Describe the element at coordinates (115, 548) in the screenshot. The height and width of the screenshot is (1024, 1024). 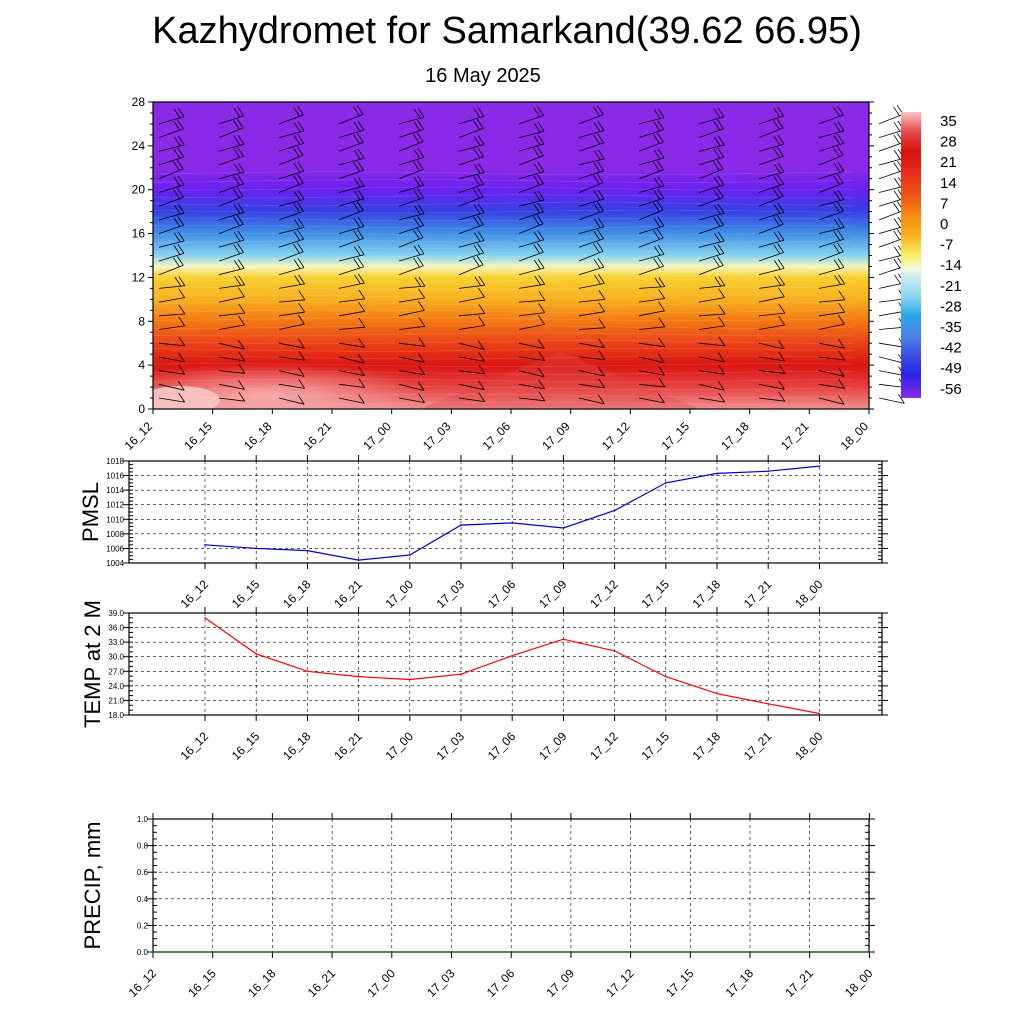
I see `y-tick-label: 1006` at that location.